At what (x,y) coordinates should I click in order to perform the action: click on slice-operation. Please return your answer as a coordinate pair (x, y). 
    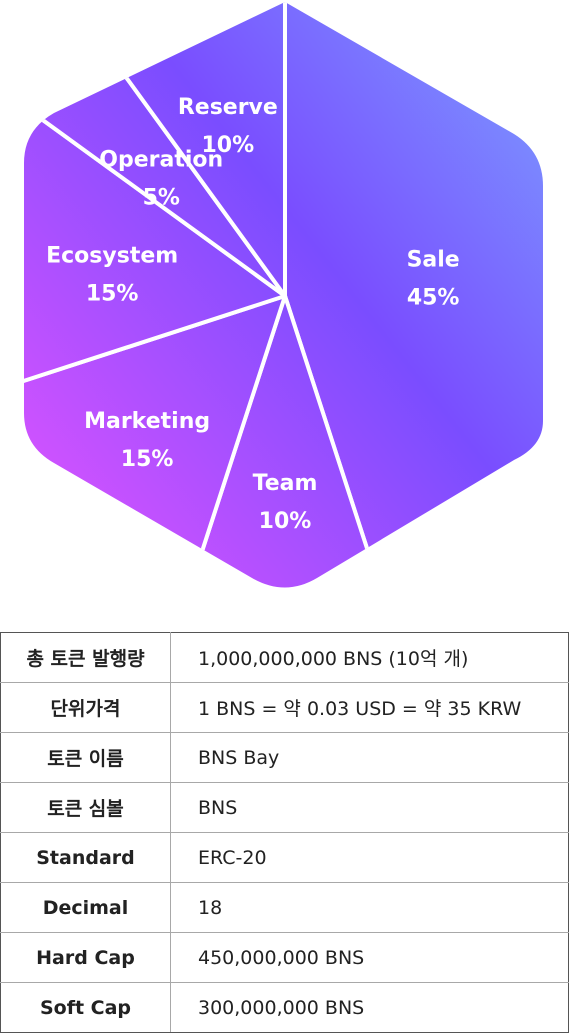
    Looking at the image, I should click on (155, 150).